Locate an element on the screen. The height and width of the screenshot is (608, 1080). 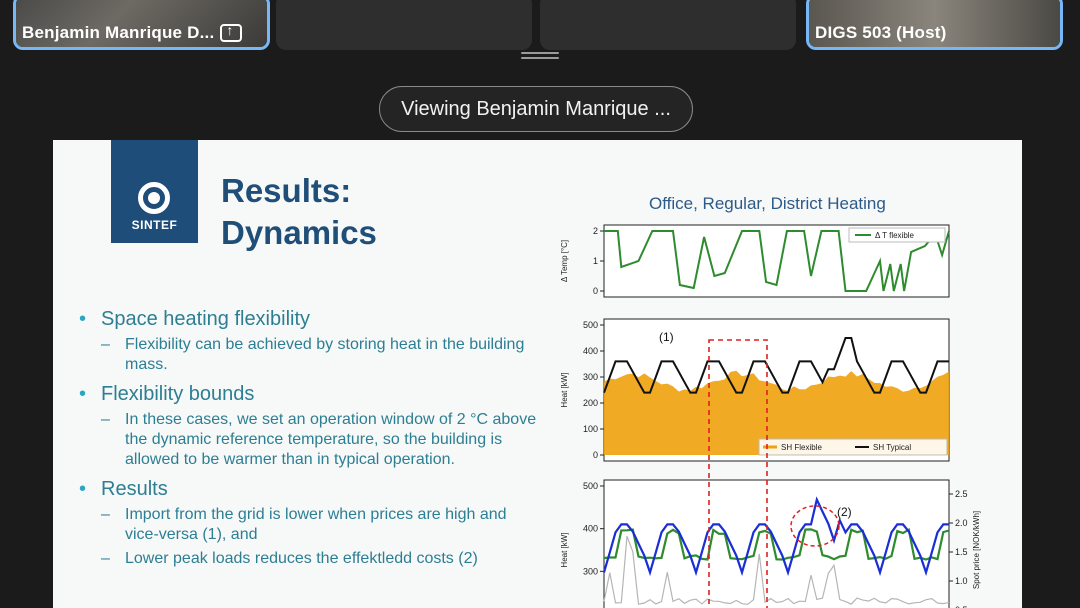
legend-label: Δ T flexible is located at coordinates (895, 235).